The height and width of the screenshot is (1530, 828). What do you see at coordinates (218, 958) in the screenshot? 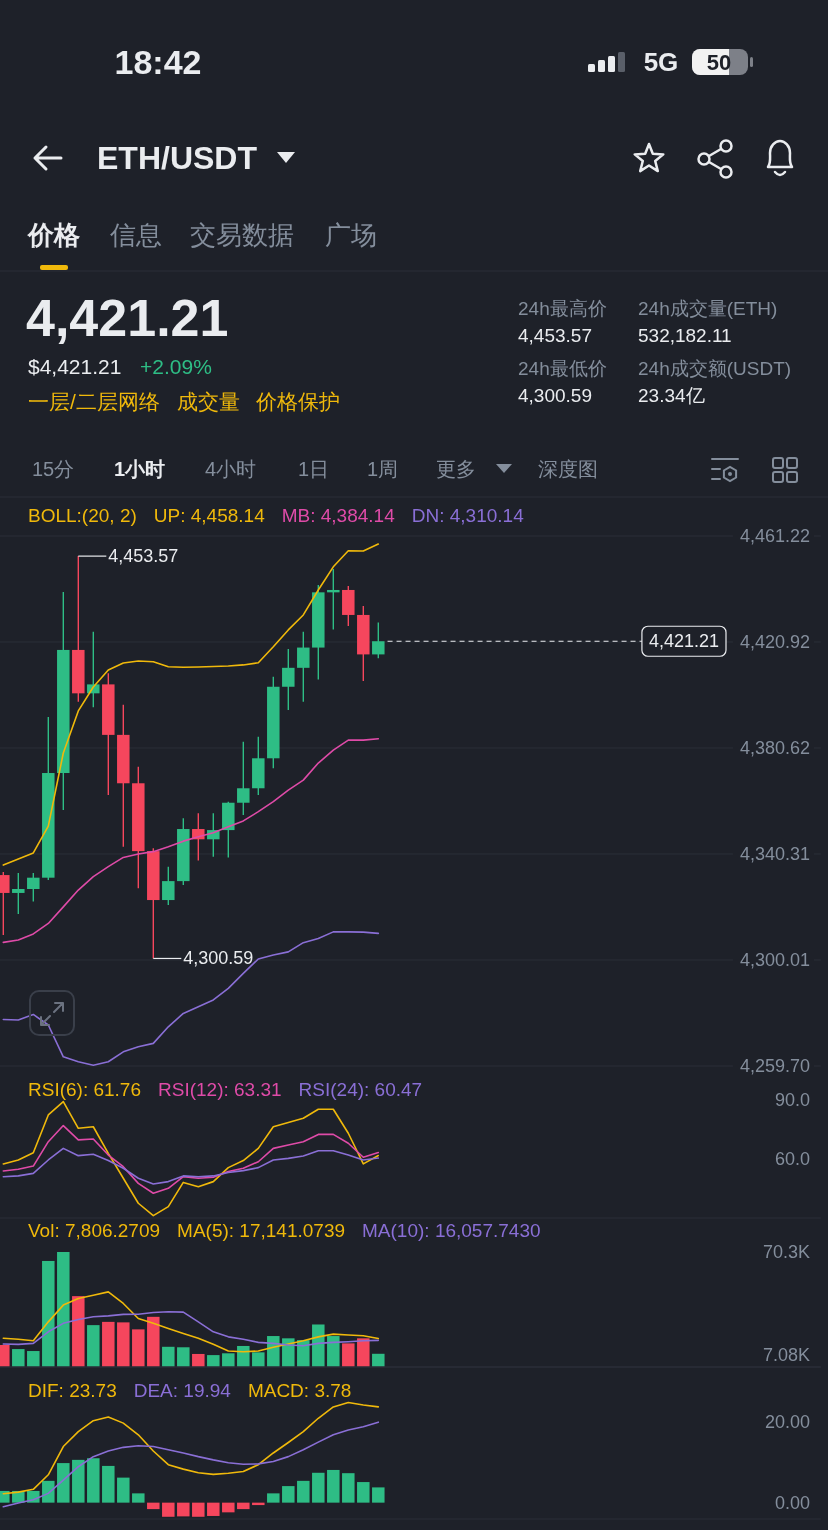
I see `annotation: 4,300.59` at bounding box center [218, 958].